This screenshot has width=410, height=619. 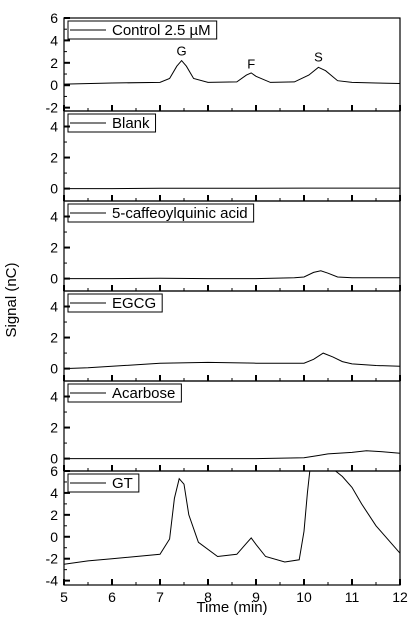 I want to click on panel-legend: EGCG, so click(x=115, y=303).